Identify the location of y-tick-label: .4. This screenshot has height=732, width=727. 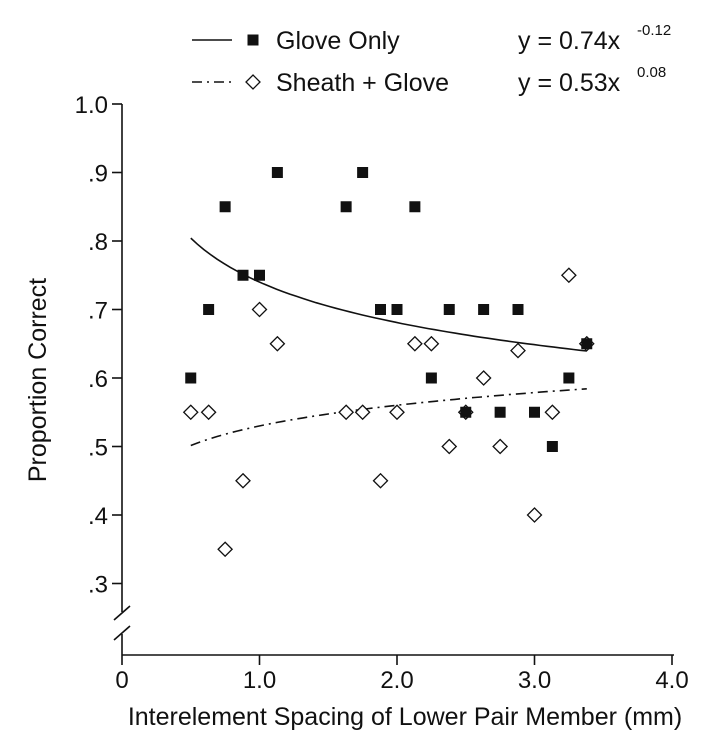
(98, 516).